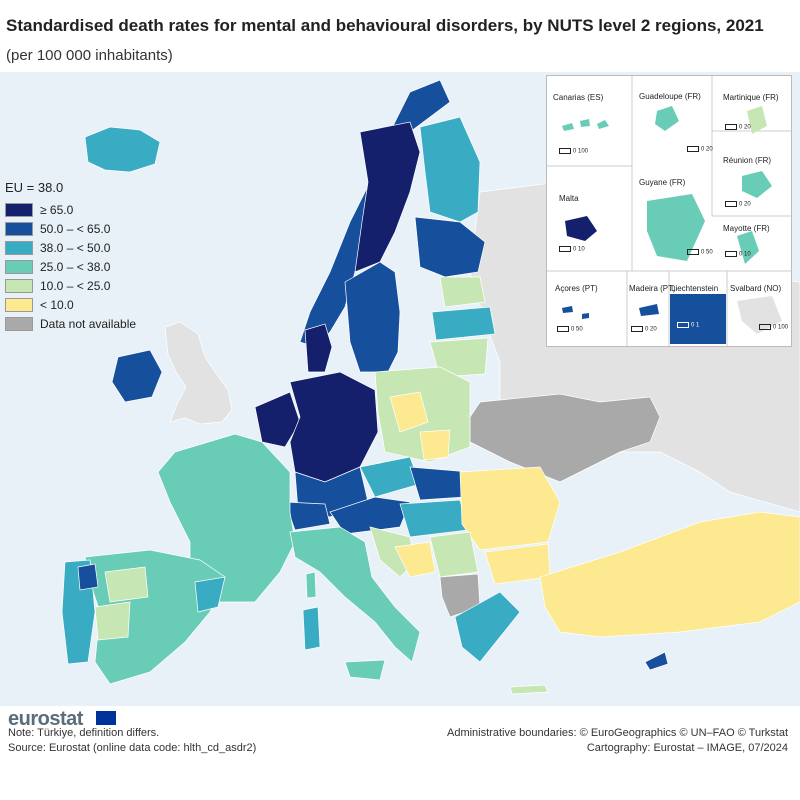 This screenshot has height=800, width=800. I want to click on region-denmark, so click(318, 348).